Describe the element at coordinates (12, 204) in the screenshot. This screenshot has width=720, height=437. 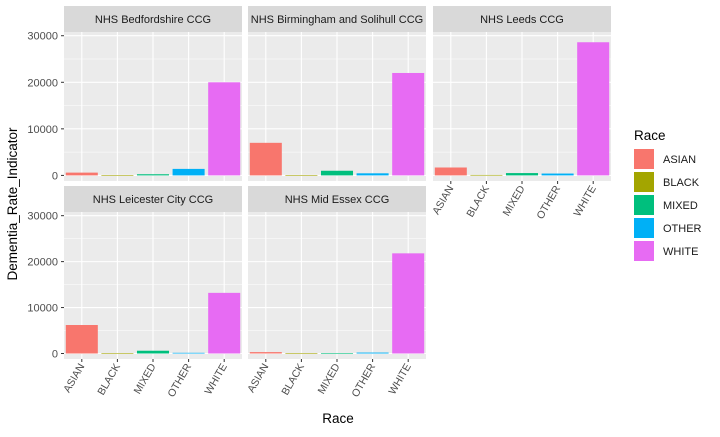
I see `y-axis-title: Dementia_Rate_Indicator` at that location.